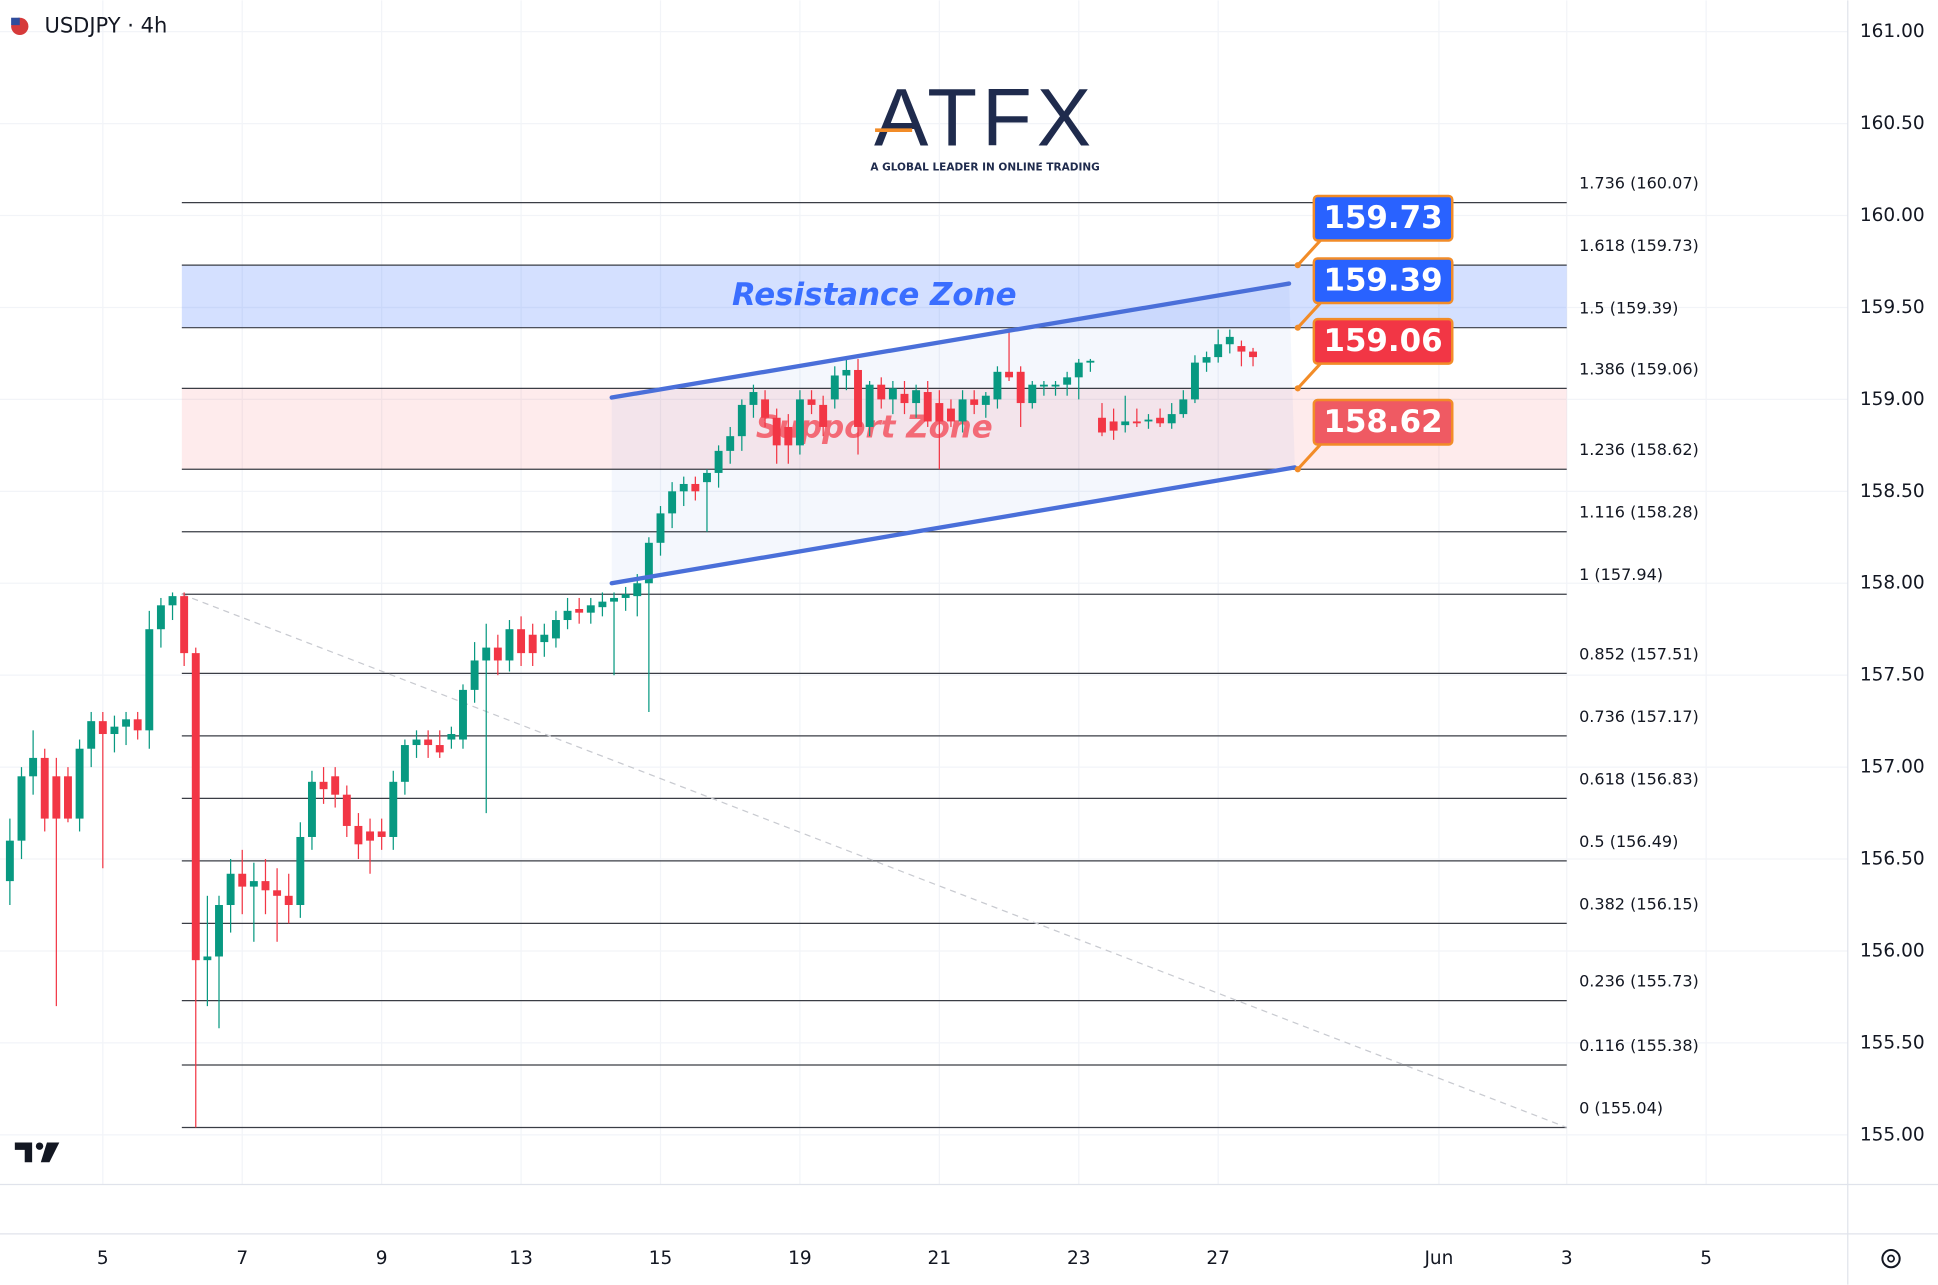  What do you see at coordinates (1079, 1258) in the screenshot?
I see `x-tick-label: 23` at bounding box center [1079, 1258].